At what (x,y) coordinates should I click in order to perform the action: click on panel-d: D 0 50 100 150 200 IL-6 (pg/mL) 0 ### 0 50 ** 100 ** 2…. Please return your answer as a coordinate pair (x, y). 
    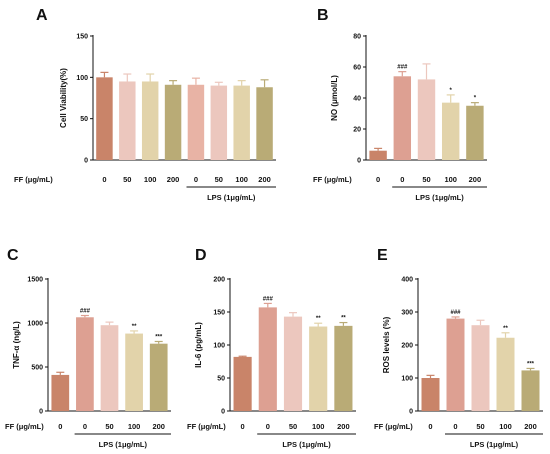
    Looking at the image, I should click on (271, 348).